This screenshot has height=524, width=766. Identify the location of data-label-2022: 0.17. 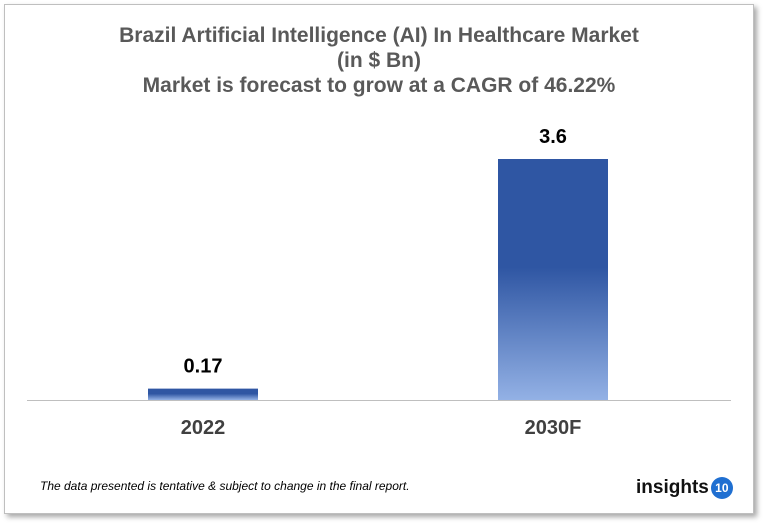
(203, 367).